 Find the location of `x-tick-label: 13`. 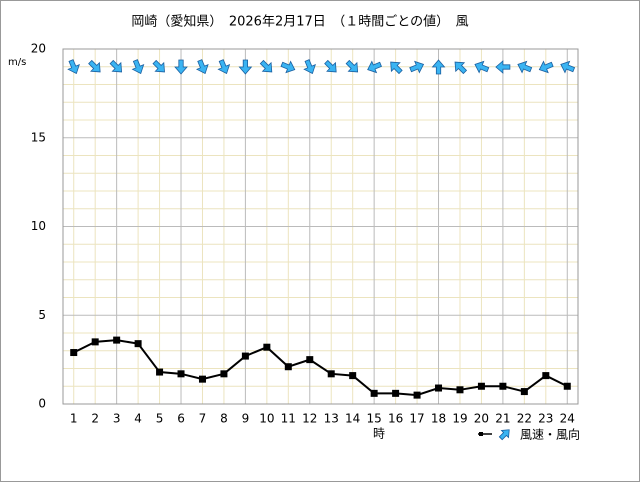

x-tick-label: 13 is located at coordinates (331, 419).